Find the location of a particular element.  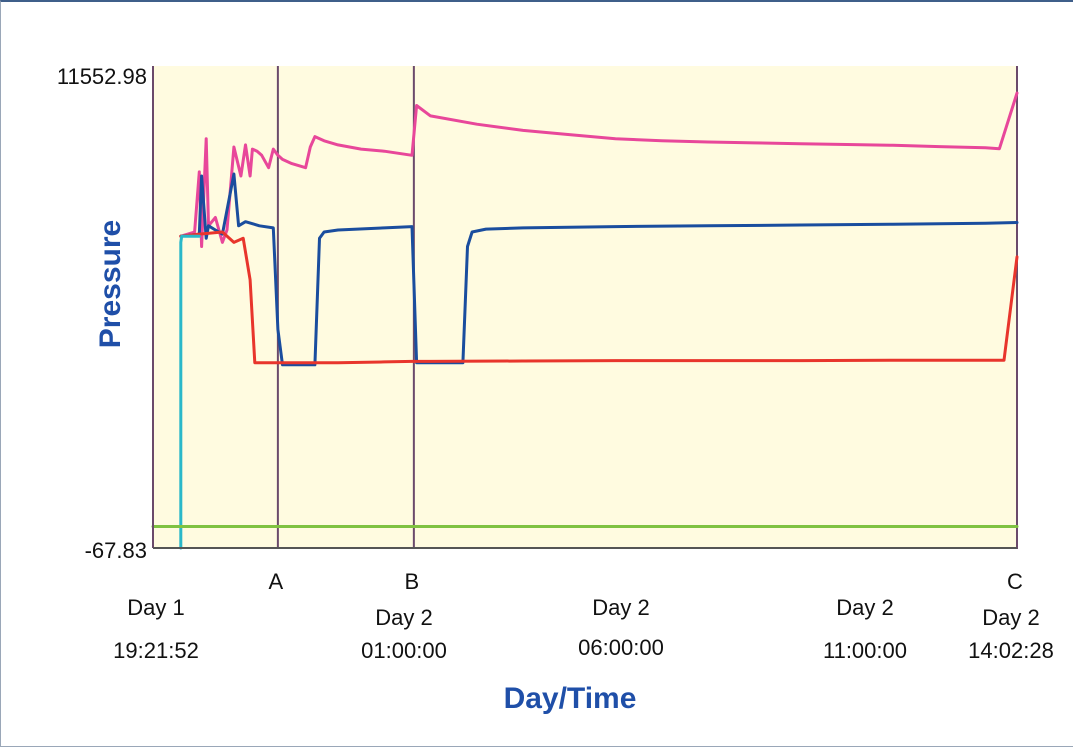

marker-label-b: B is located at coordinates (412, 581).